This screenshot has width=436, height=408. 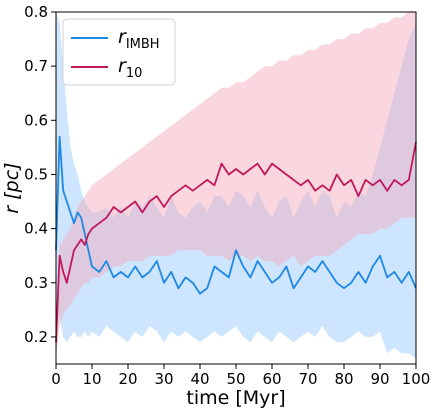 I want to click on y-tick-label: 0.8, so click(x=36, y=12).